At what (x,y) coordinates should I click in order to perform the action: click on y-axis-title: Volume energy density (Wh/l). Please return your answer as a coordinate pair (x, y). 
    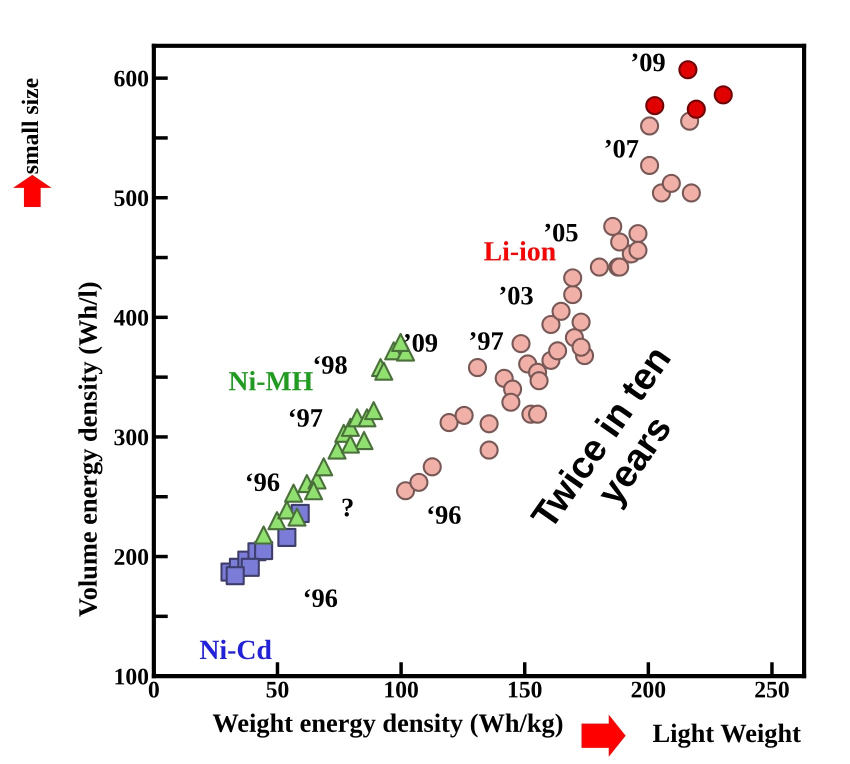
    Looking at the image, I should click on (90, 449).